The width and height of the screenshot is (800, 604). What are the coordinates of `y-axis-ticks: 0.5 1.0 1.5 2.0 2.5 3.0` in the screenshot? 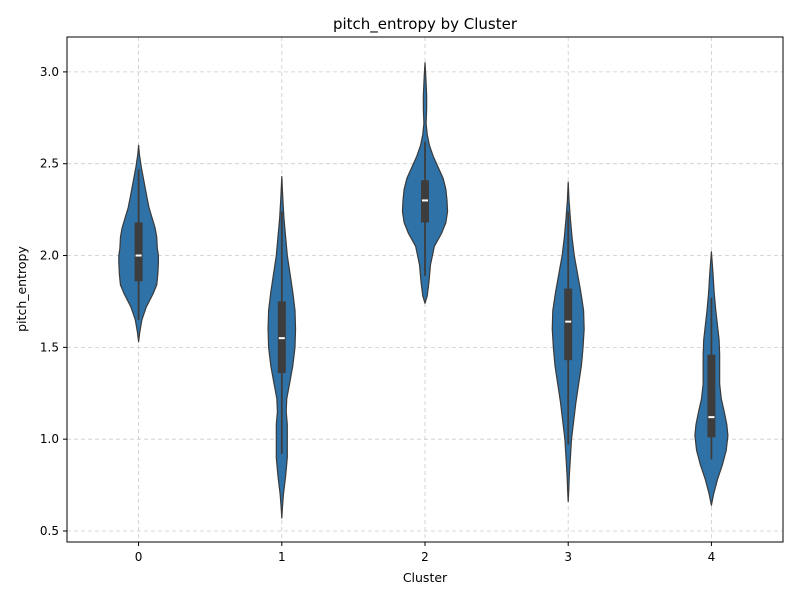 It's located at (53, 301).